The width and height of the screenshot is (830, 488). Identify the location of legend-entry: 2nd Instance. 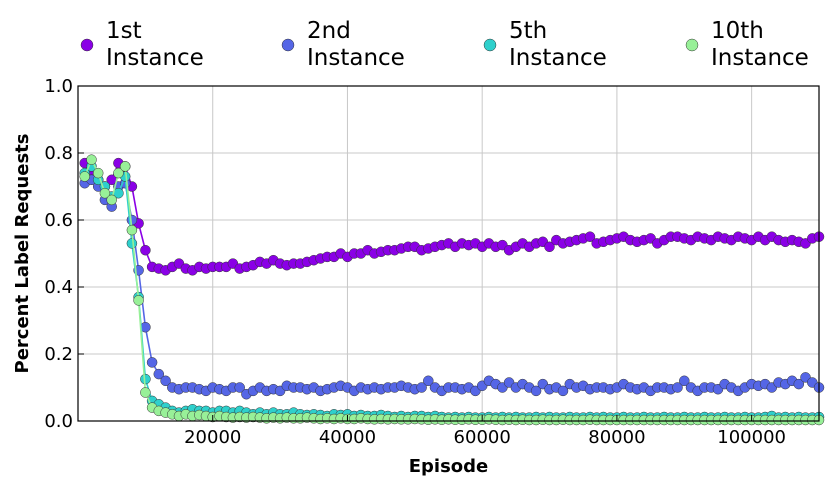
(343, 44).